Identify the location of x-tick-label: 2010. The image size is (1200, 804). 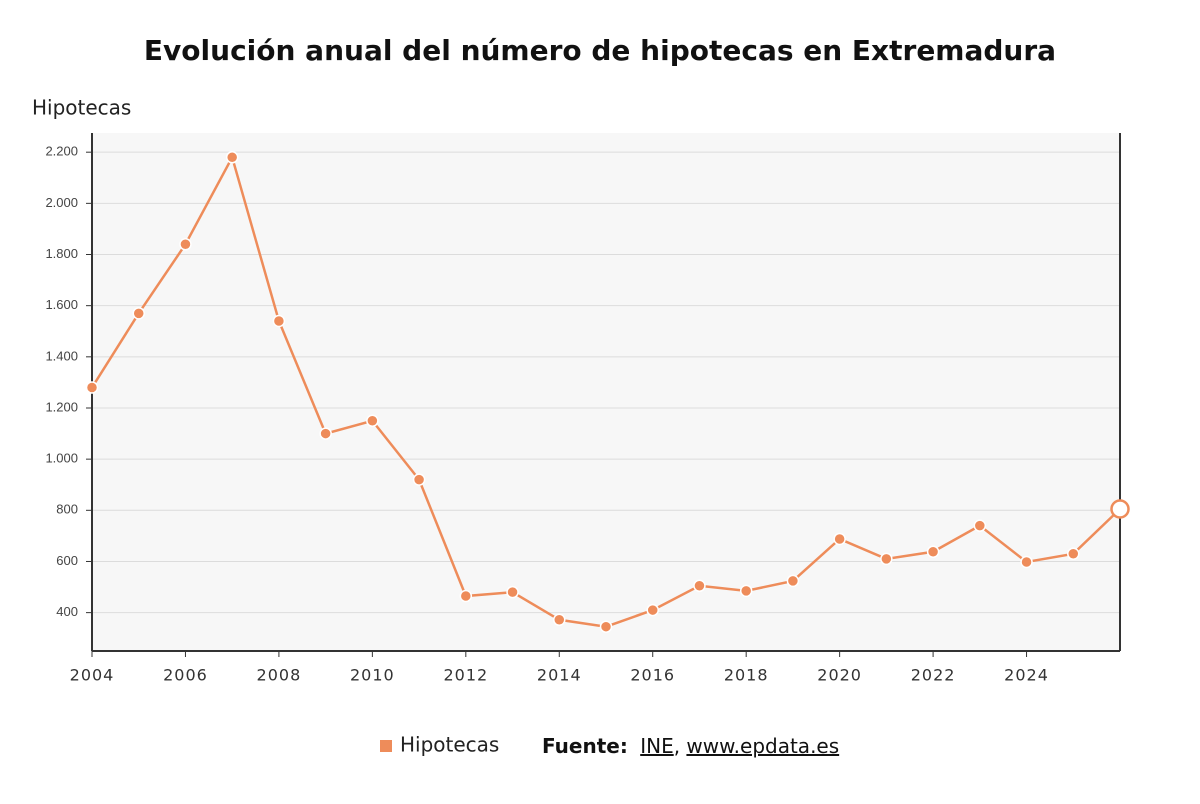
(372, 675).